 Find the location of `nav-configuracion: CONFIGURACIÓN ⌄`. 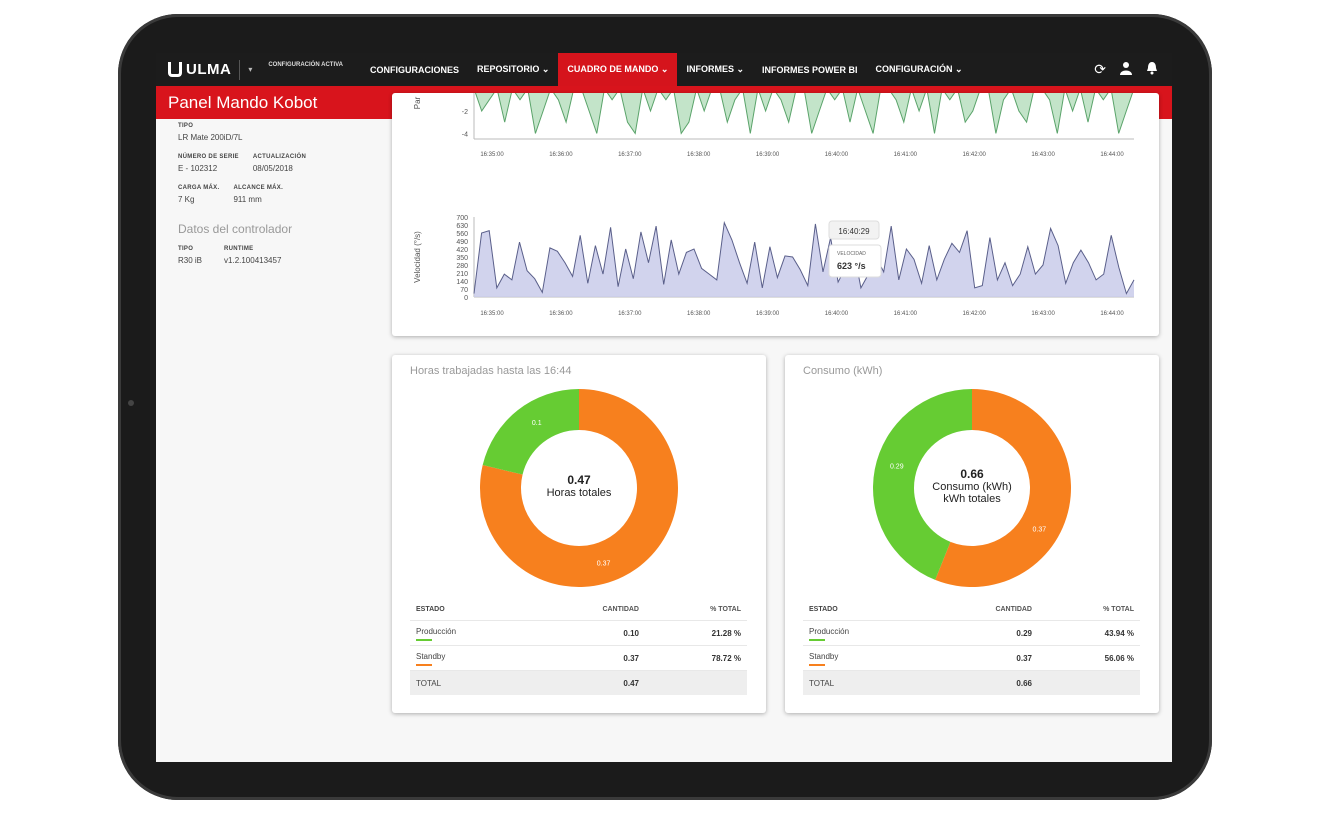

nav-configuracion: CONFIGURACIÓN ⌄ is located at coordinates (919, 69).